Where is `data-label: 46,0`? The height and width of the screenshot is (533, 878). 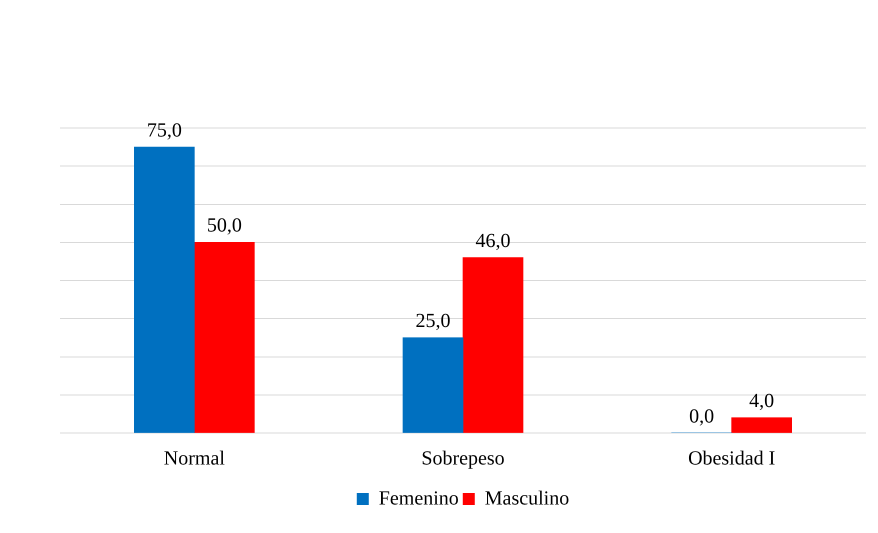 data-label: 46,0 is located at coordinates (493, 241).